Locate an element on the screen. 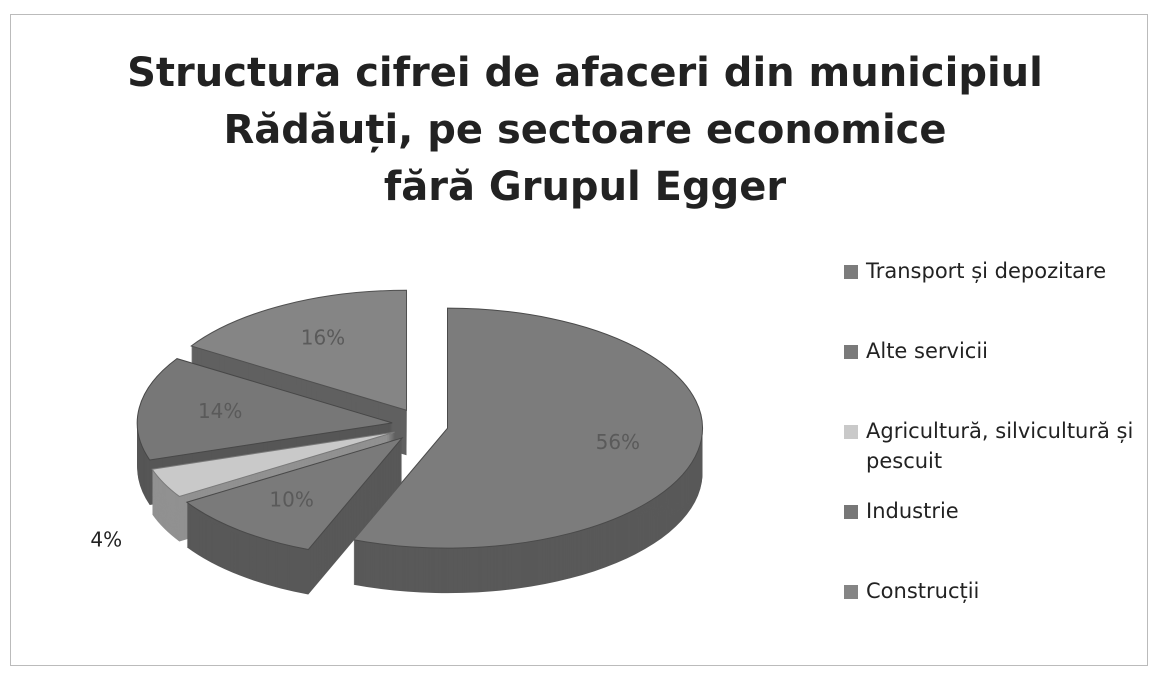  data-label: 56% is located at coordinates (618, 442).